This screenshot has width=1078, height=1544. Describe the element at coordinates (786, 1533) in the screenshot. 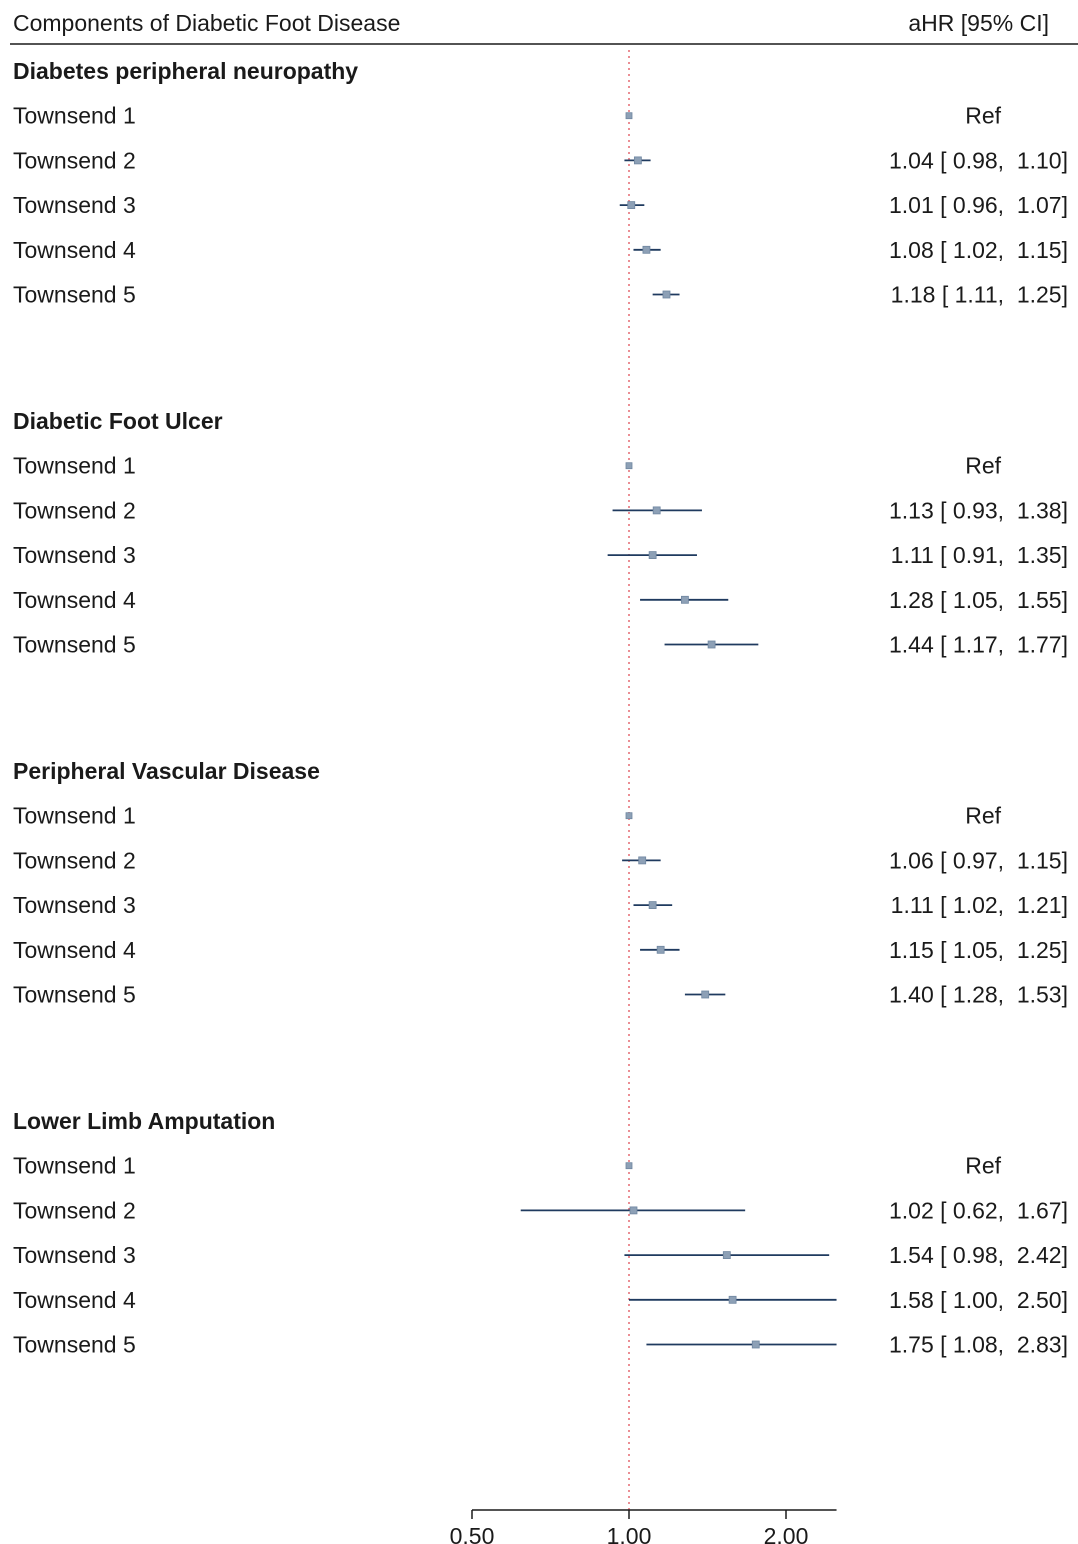

I see `x-tick-label: 2.00` at that location.